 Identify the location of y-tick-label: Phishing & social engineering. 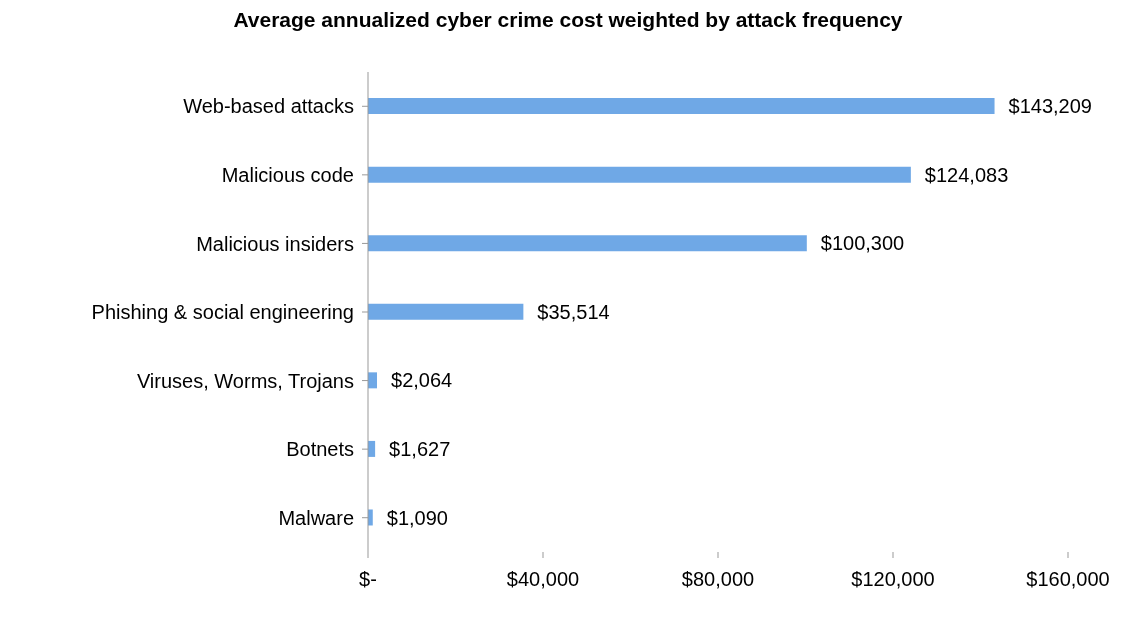
(222, 312).